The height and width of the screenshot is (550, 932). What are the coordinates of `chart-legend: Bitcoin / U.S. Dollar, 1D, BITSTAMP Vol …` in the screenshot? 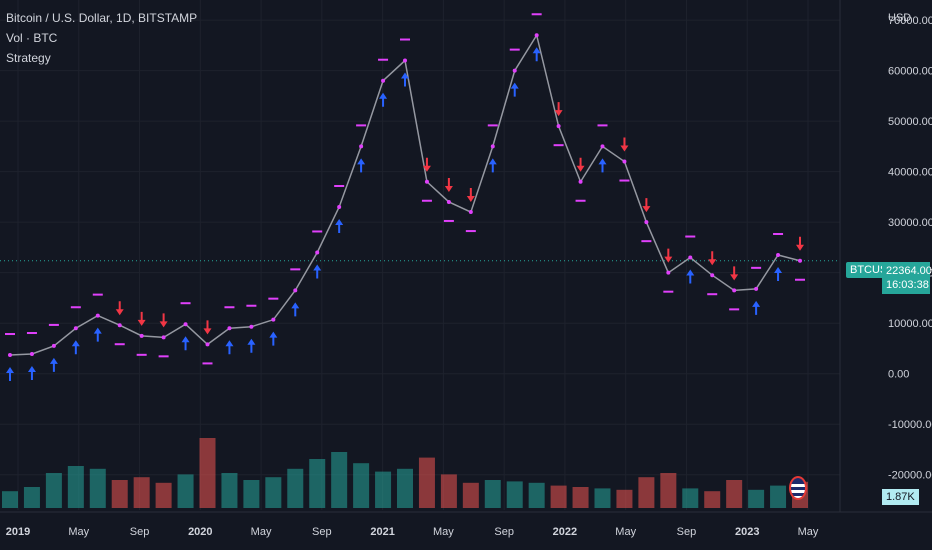 It's located at (101, 38).